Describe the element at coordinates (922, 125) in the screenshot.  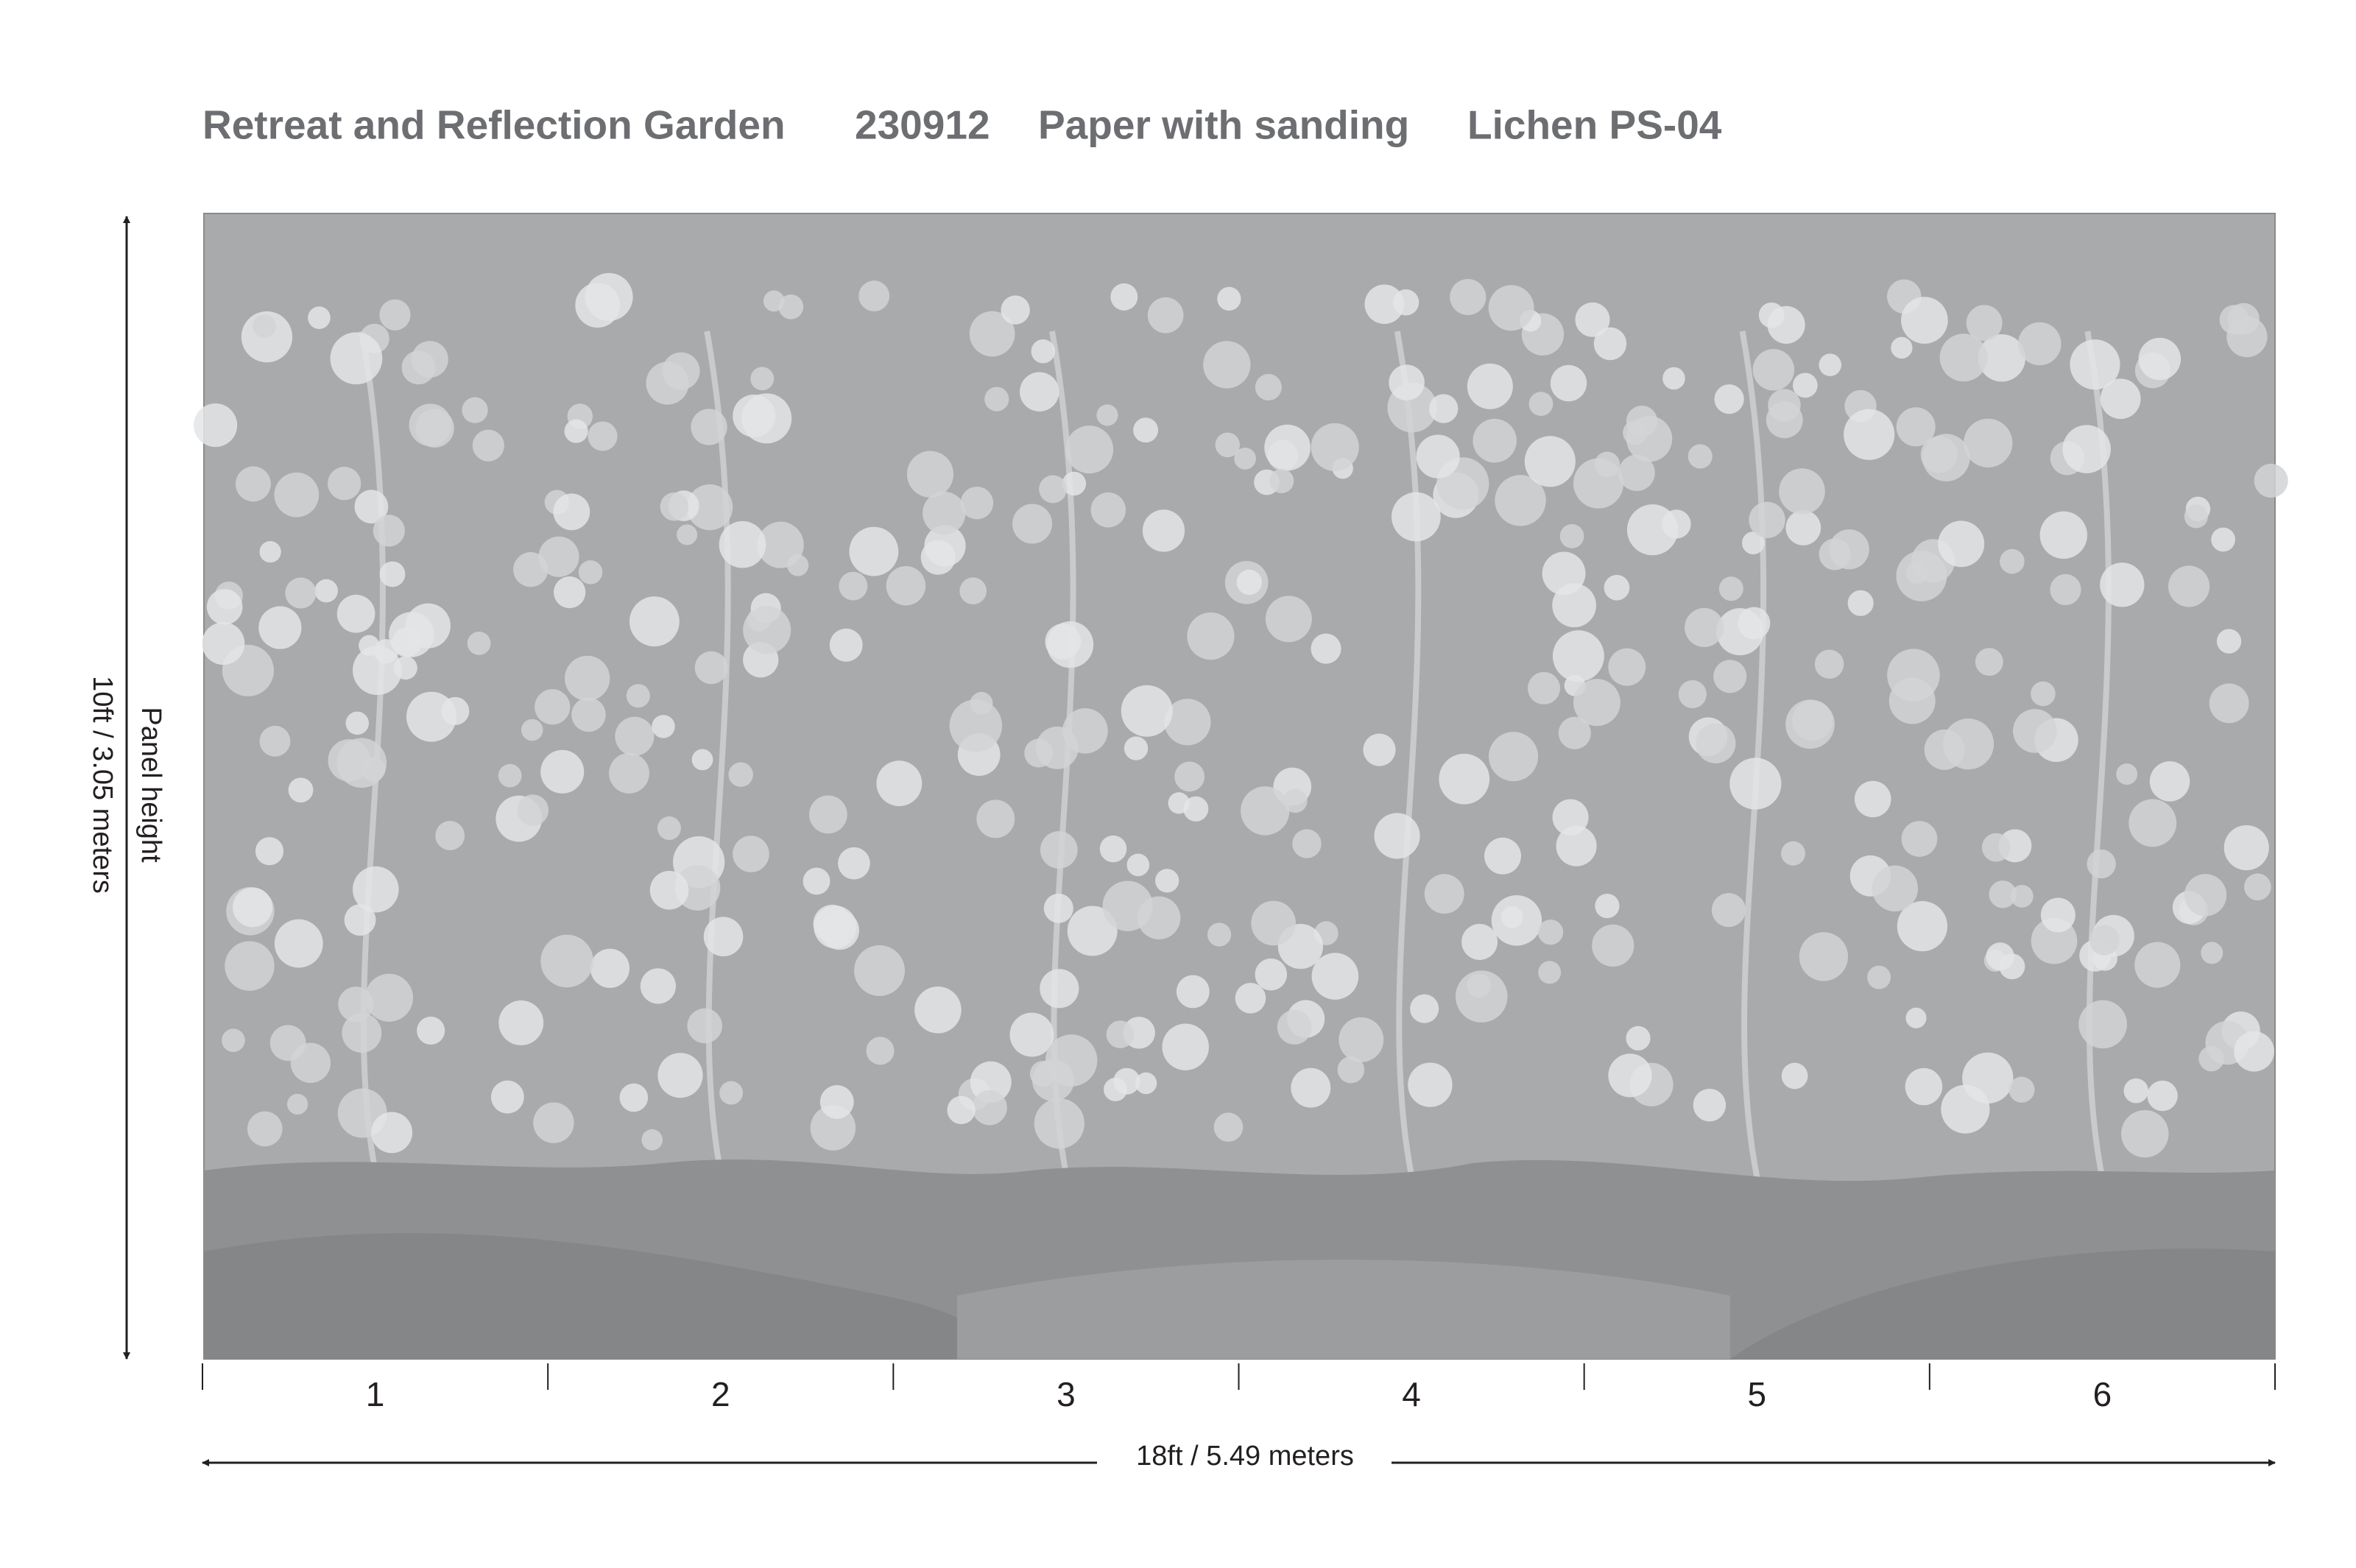
I see `pattern-code: 230912` at that location.